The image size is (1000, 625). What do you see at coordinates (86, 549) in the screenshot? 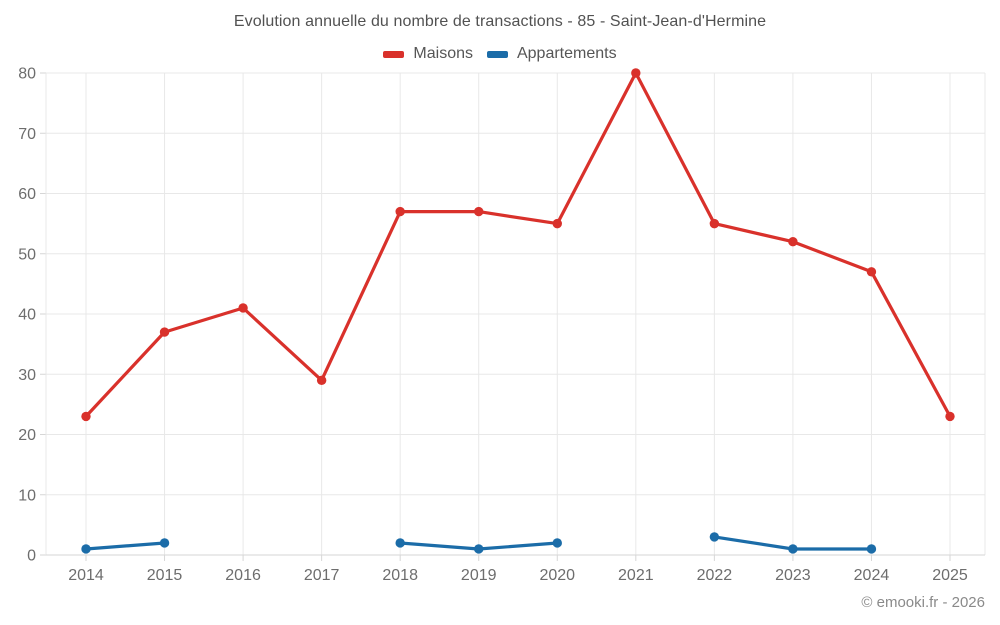
I see `data-point-appartements-2014` at bounding box center [86, 549].